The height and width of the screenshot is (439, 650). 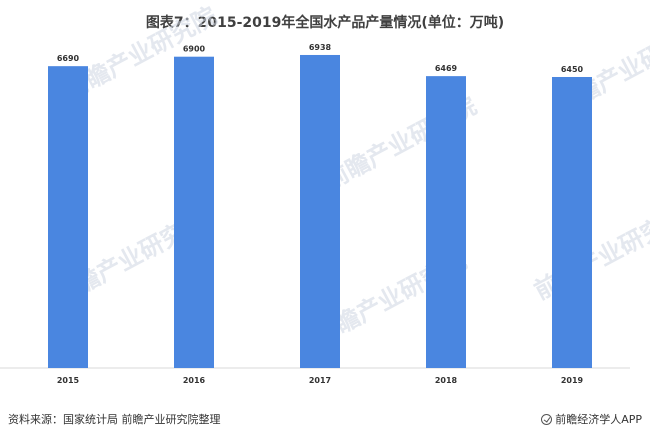 I want to click on data-label-2016: 6900, so click(x=194, y=49).